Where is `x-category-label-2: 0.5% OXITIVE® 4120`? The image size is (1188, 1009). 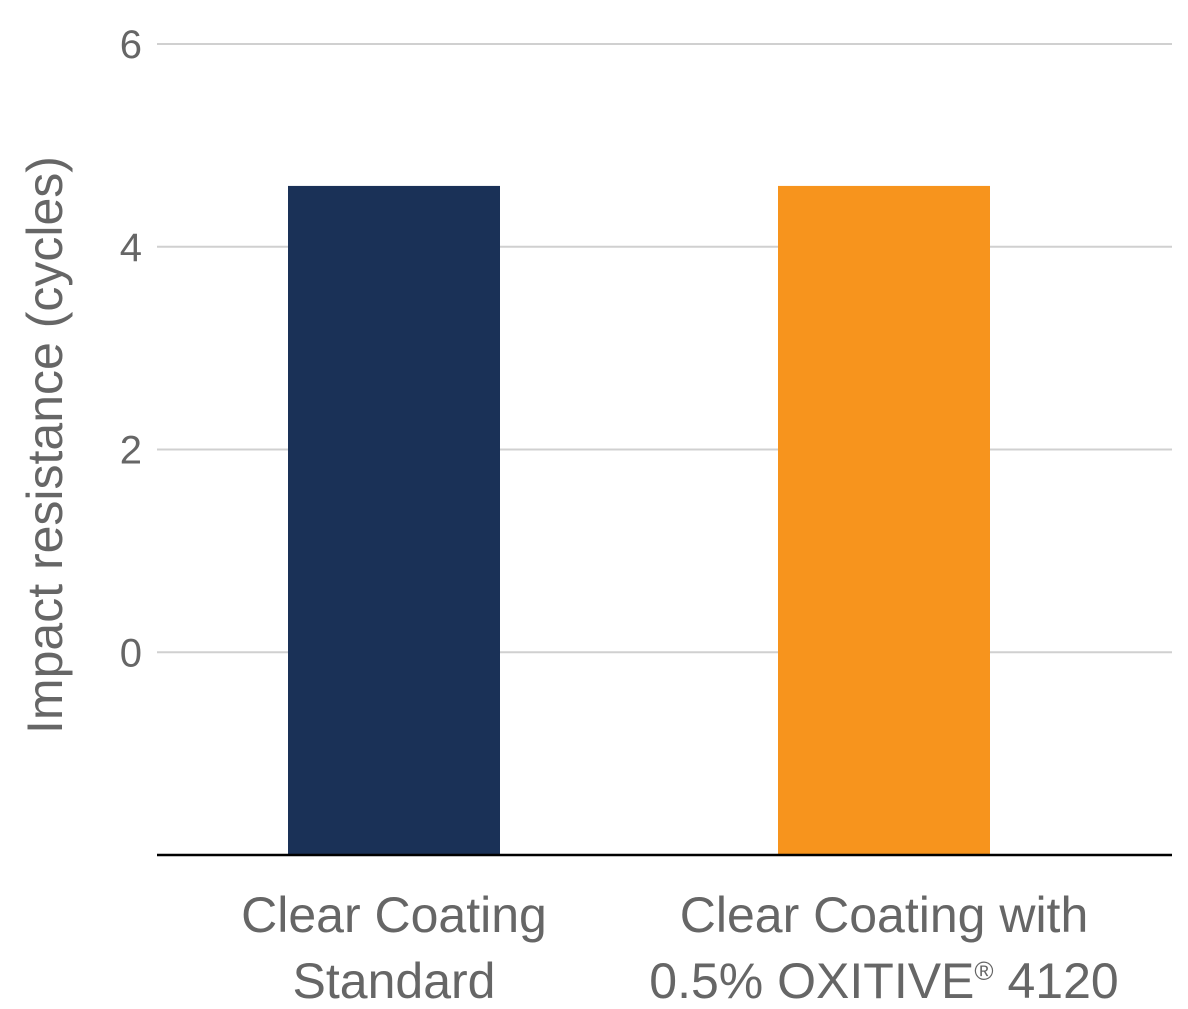
x-category-label-2: 0.5% OXITIVE® 4120 is located at coordinates (883, 981).